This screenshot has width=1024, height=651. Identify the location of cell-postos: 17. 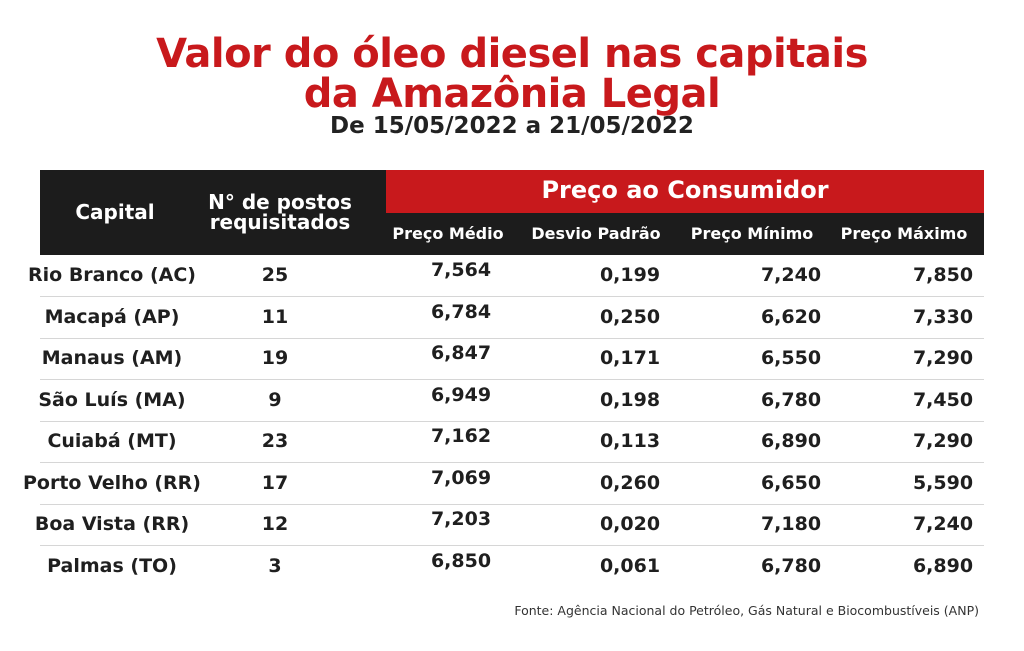
(275, 482).